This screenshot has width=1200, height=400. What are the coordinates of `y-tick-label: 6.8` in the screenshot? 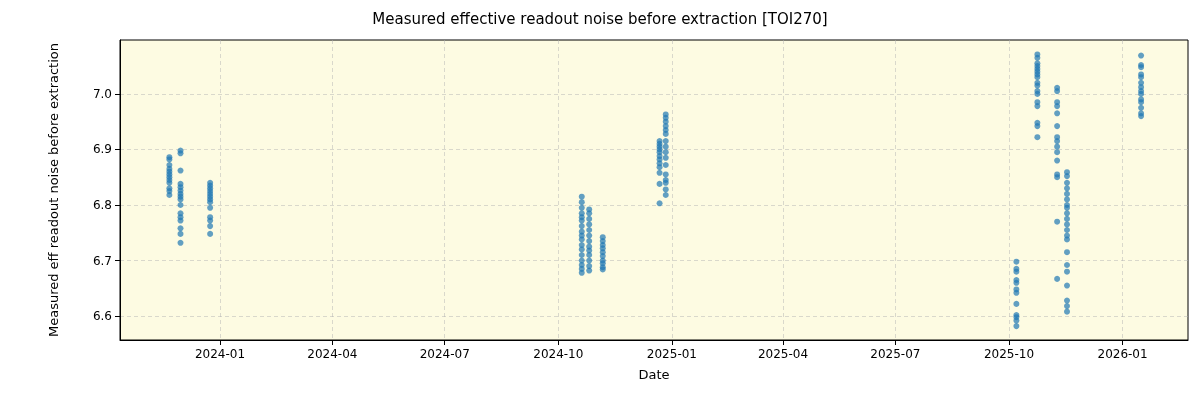 It's located at (102, 205).